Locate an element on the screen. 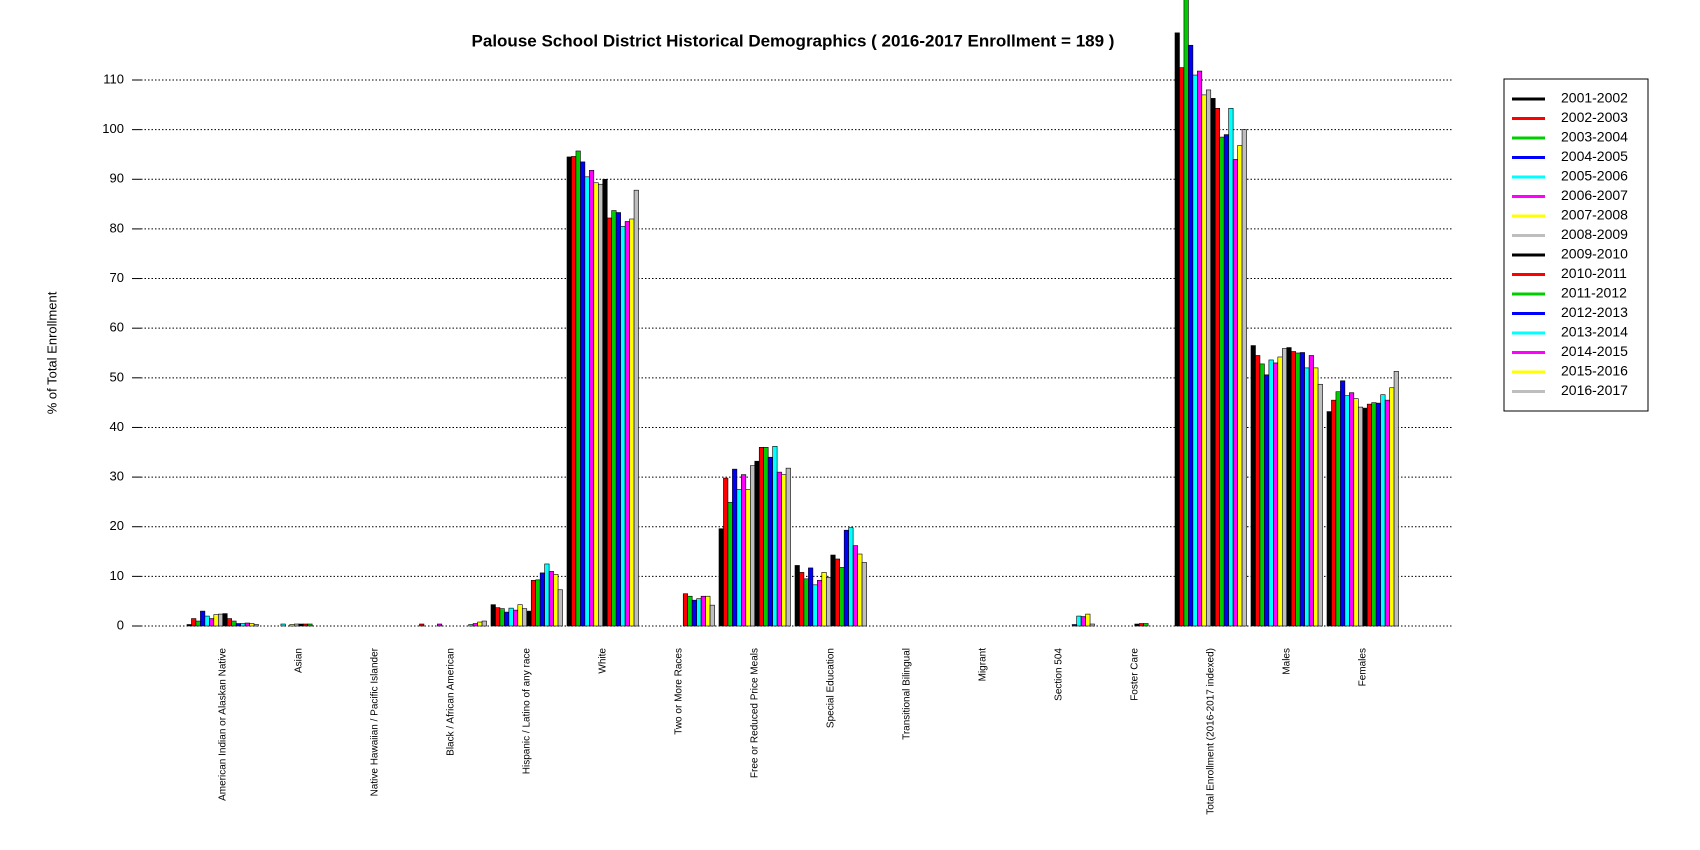 The width and height of the screenshot is (1700, 850). legend-label: 2005-2006 is located at coordinates (1594, 176).